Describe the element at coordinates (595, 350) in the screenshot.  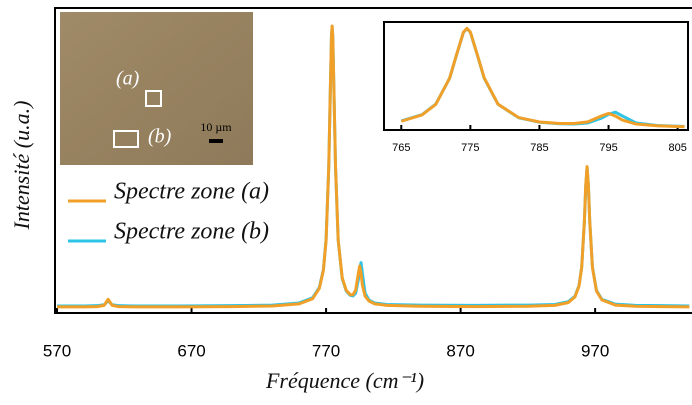
I see `x-tick-label: 970` at that location.